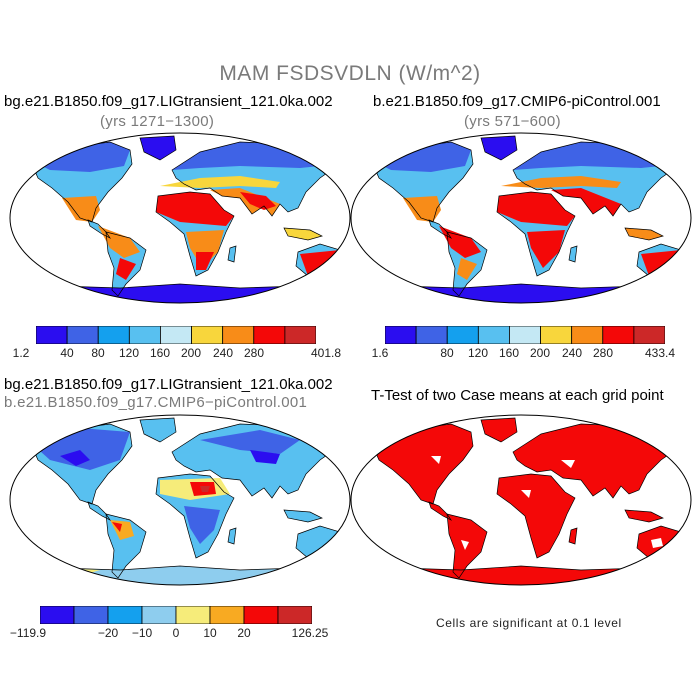  I want to click on colorbar-top-right, so click(525, 335).